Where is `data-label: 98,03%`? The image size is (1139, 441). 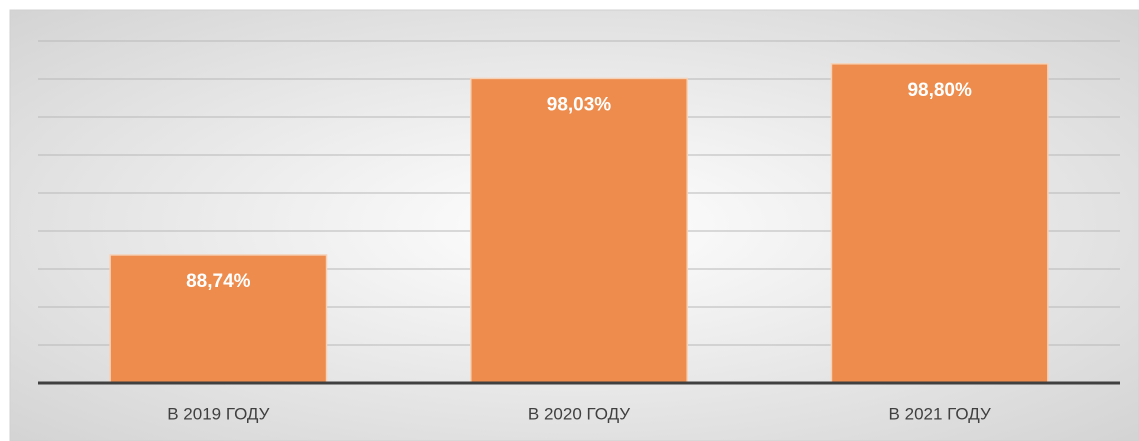
data-label: 98,03% is located at coordinates (579, 104).